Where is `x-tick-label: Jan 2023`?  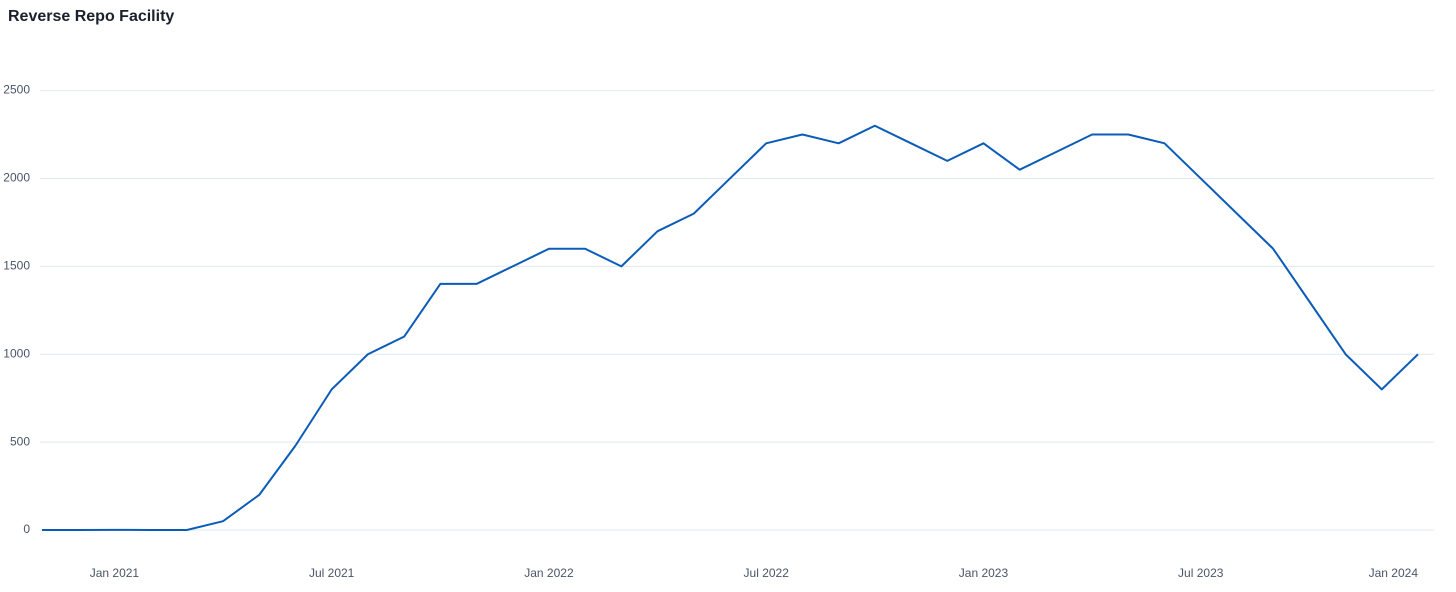
x-tick-label: Jan 2023 is located at coordinates (984, 573).